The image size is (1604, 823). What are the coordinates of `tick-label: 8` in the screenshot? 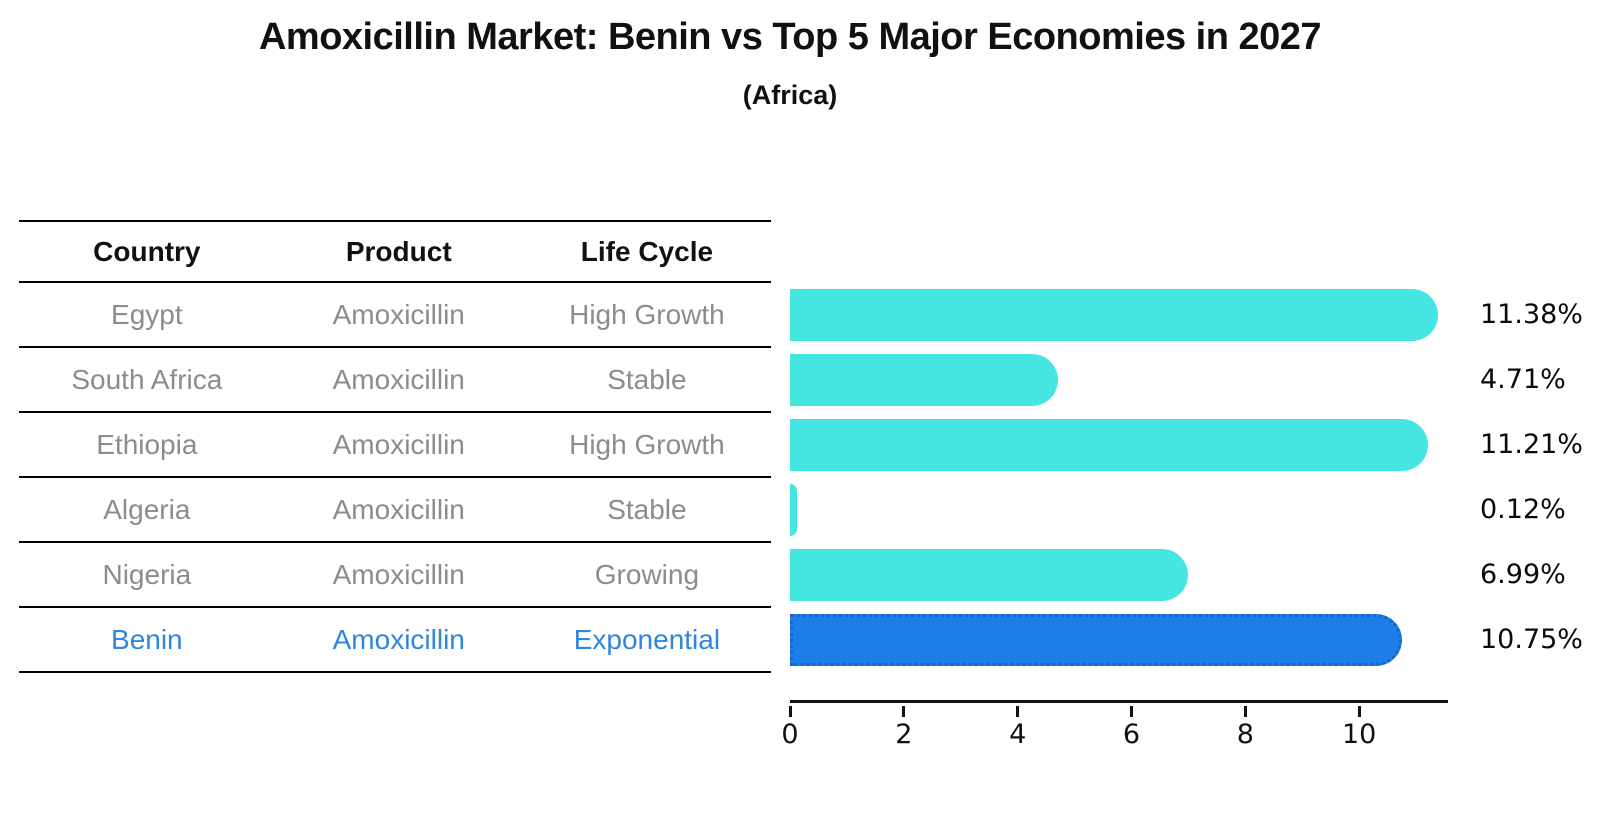 It's located at (1245, 734).